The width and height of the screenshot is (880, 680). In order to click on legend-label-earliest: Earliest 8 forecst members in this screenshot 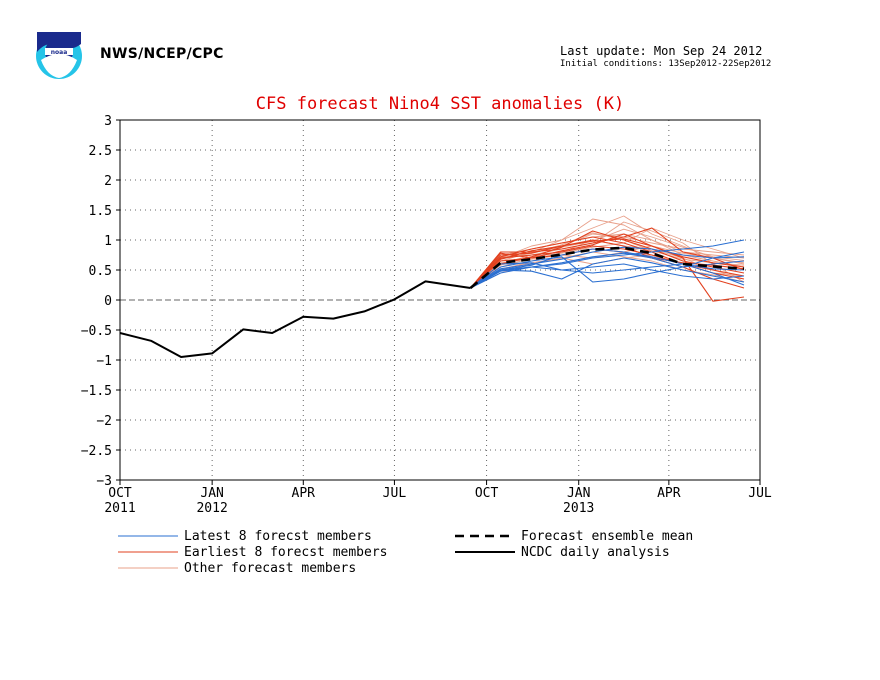, I will do `click(286, 552)`.